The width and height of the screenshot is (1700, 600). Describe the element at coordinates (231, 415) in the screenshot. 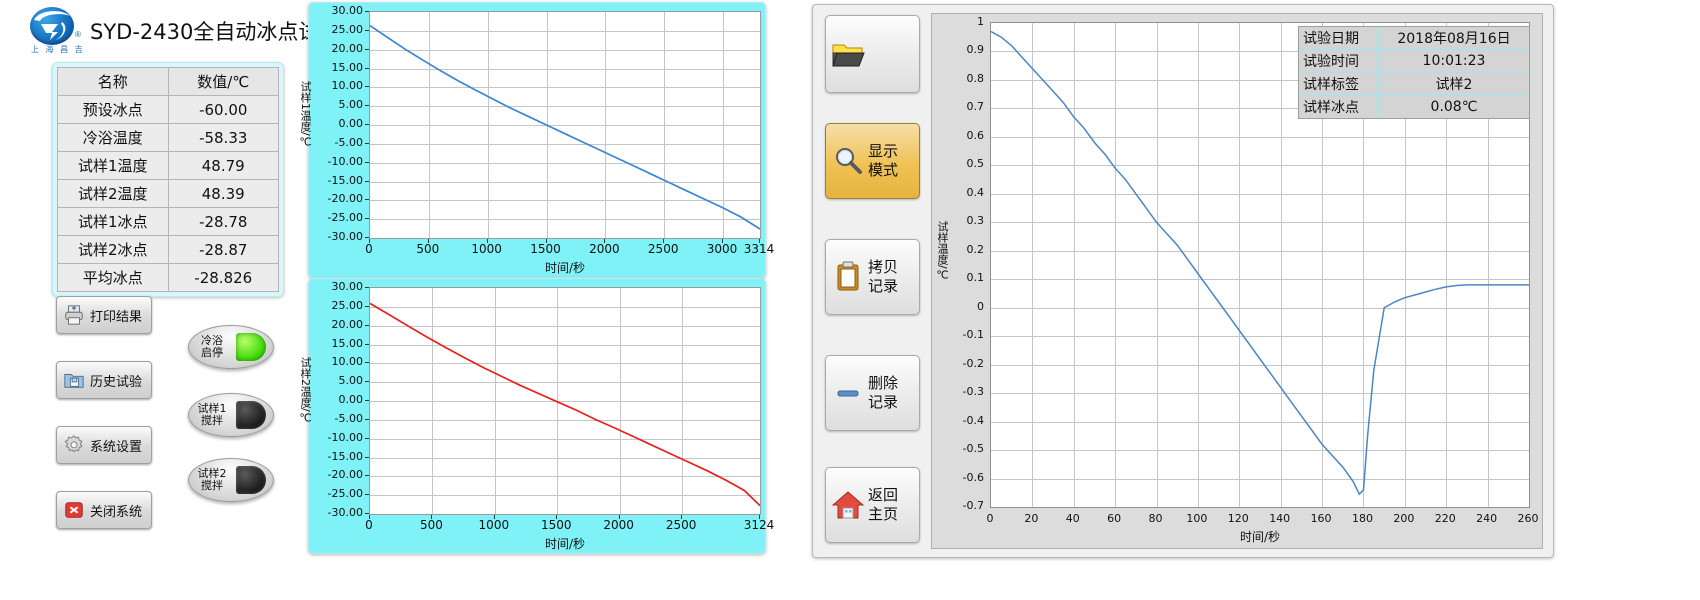

I see `sample1-stir-toggle: 试样1 搅拌` at that location.